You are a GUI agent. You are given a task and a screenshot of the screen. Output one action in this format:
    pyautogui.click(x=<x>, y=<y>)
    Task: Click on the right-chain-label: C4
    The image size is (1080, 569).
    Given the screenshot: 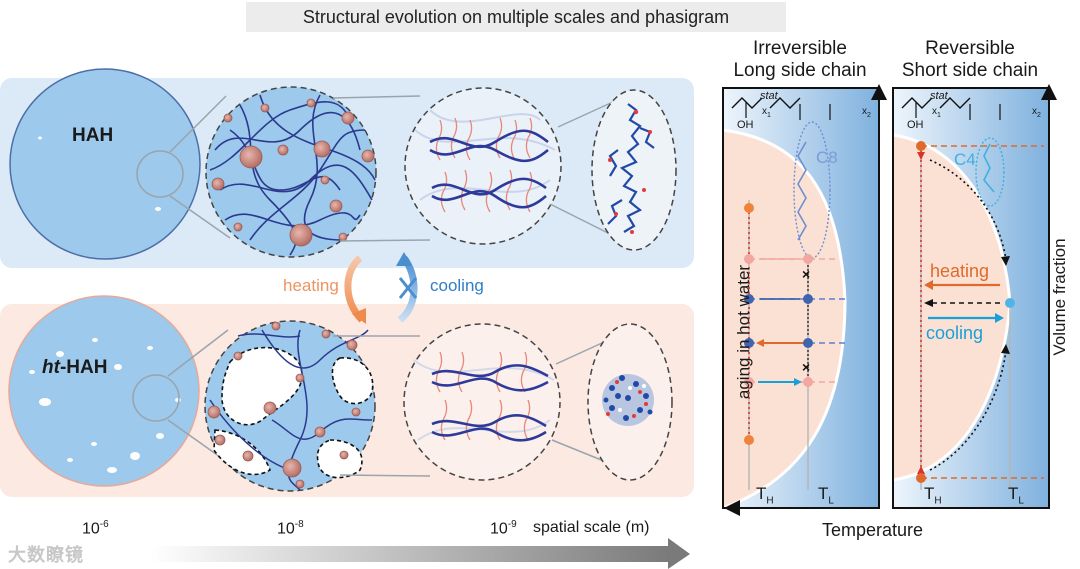 What is the action you would take?
    pyautogui.click(x=965, y=159)
    